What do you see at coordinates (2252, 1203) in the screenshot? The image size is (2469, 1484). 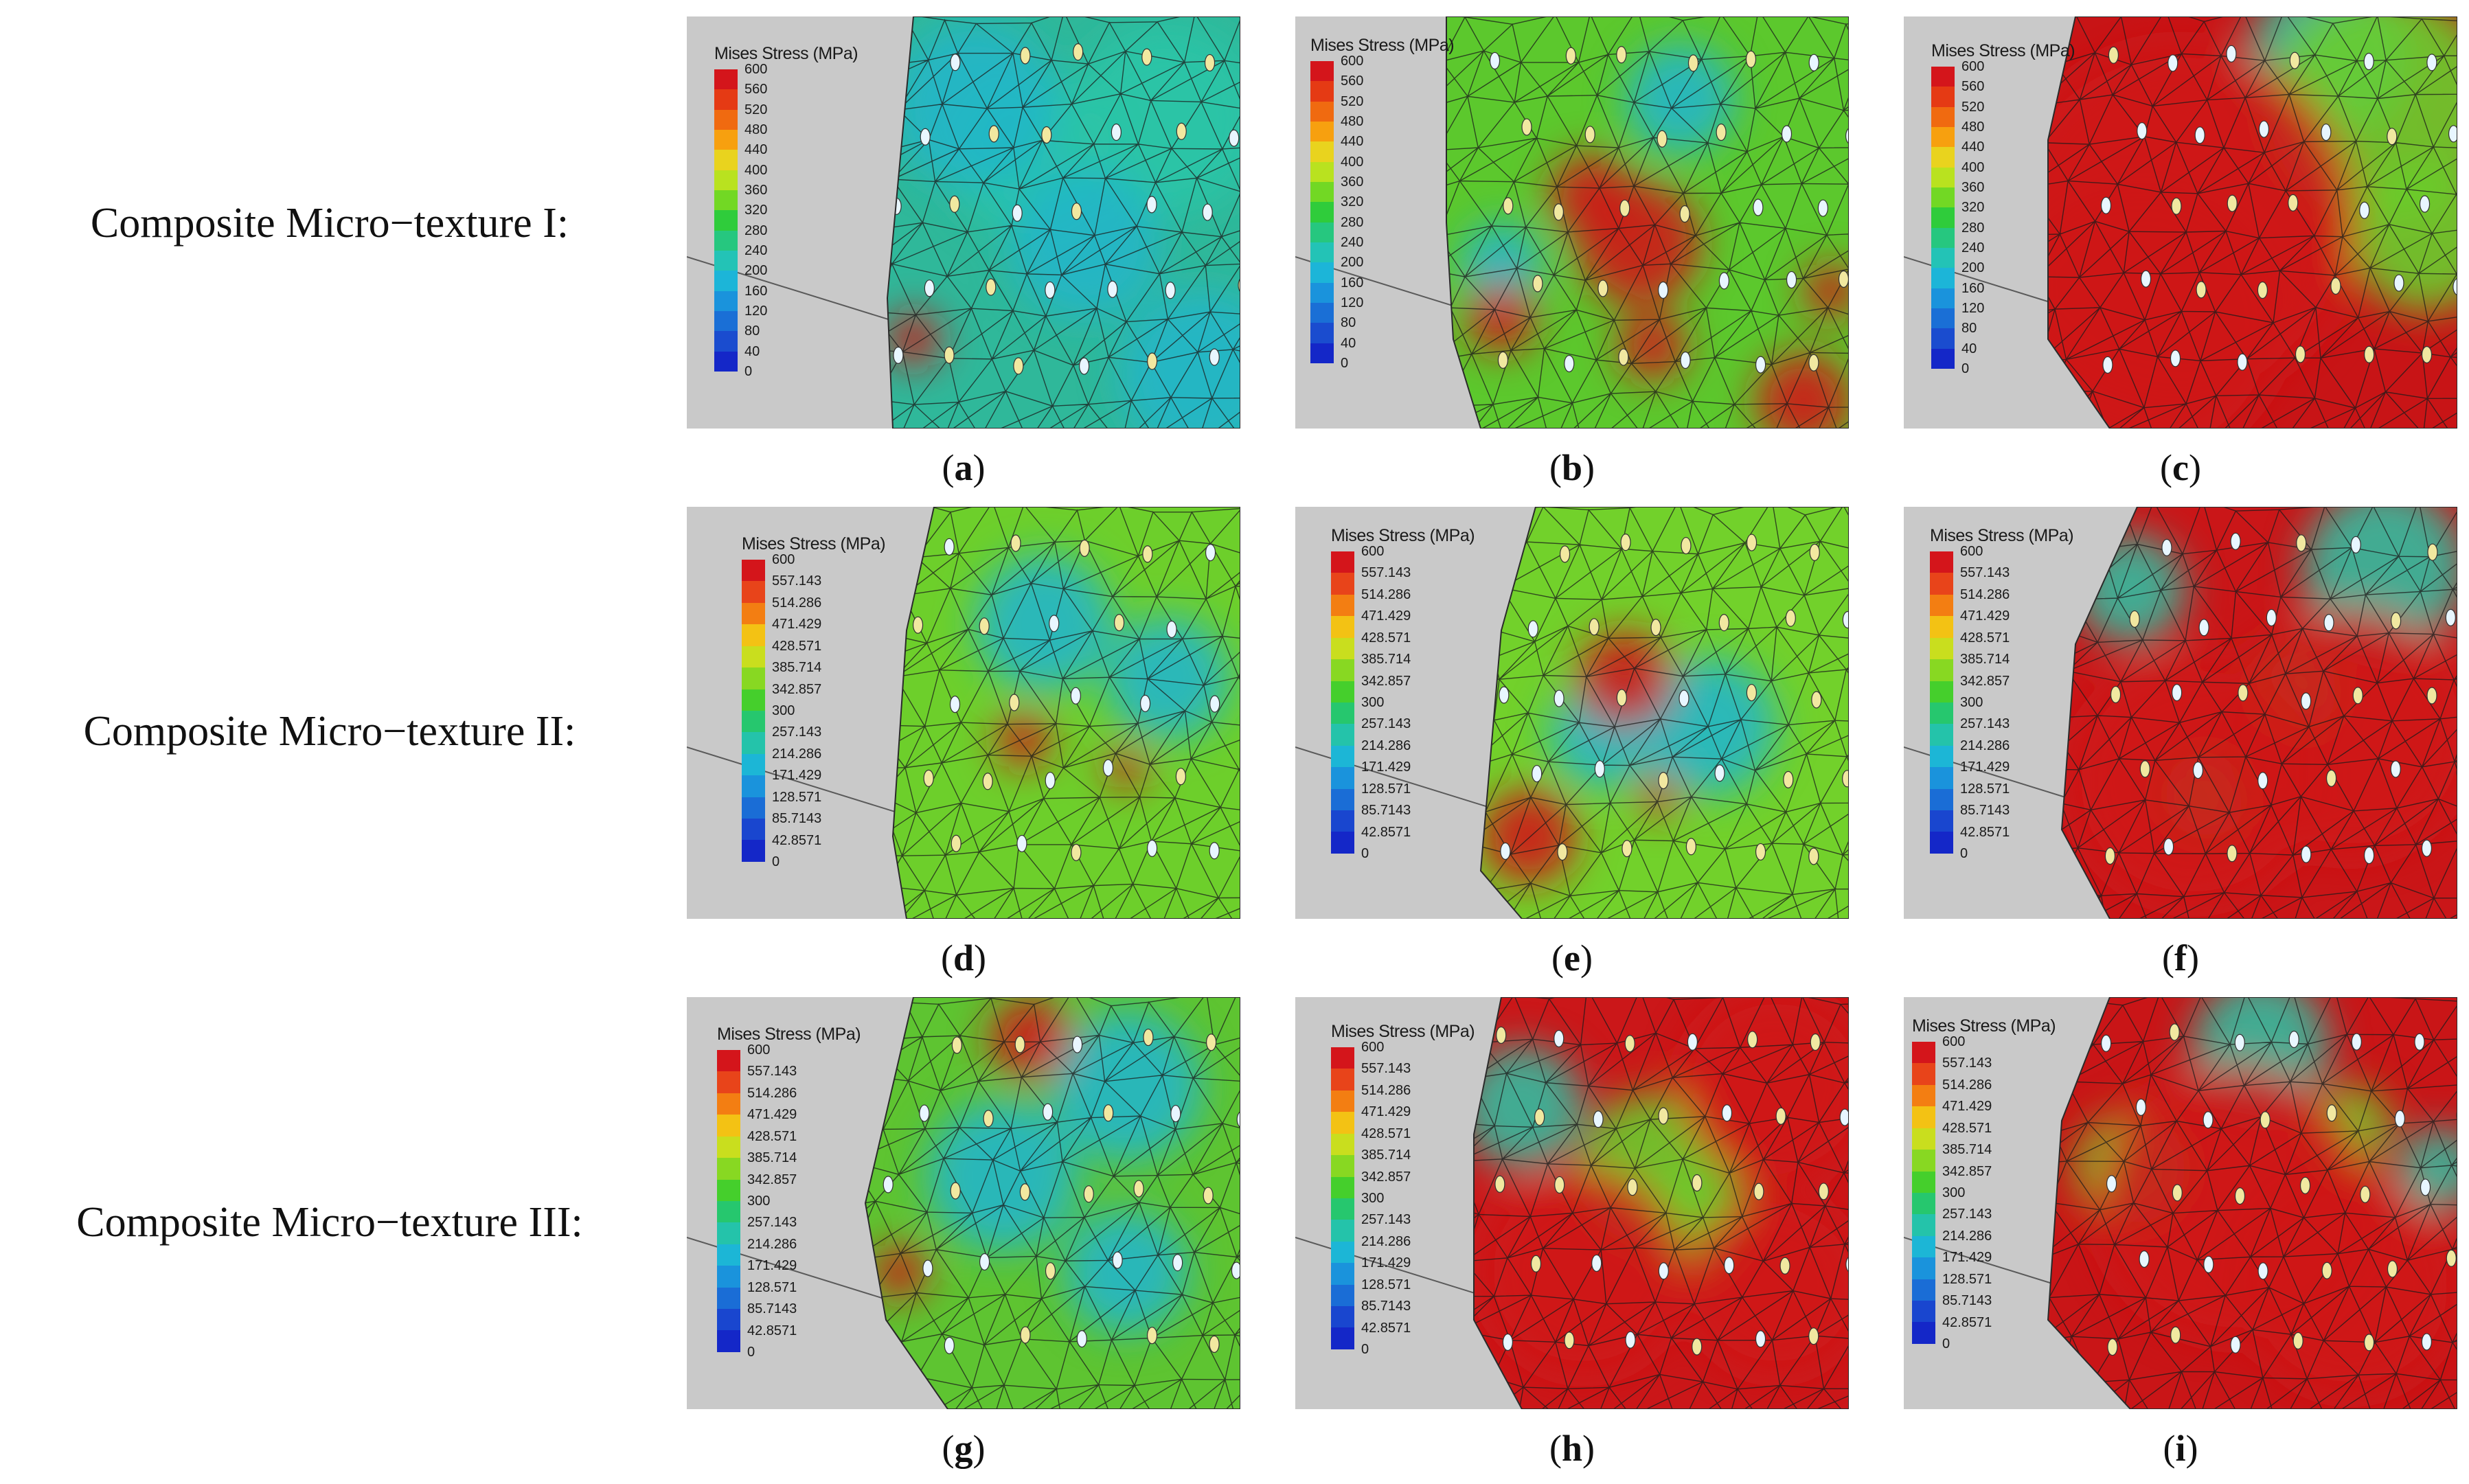 I see `specimen-outline` at bounding box center [2252, 1203].